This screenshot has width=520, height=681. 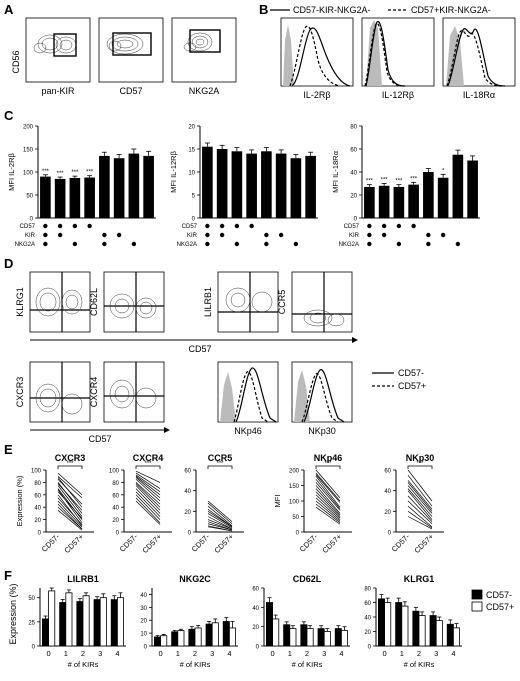 I want to click on panel-a-xlabel-2: CD57, so click(x=130, y=91).